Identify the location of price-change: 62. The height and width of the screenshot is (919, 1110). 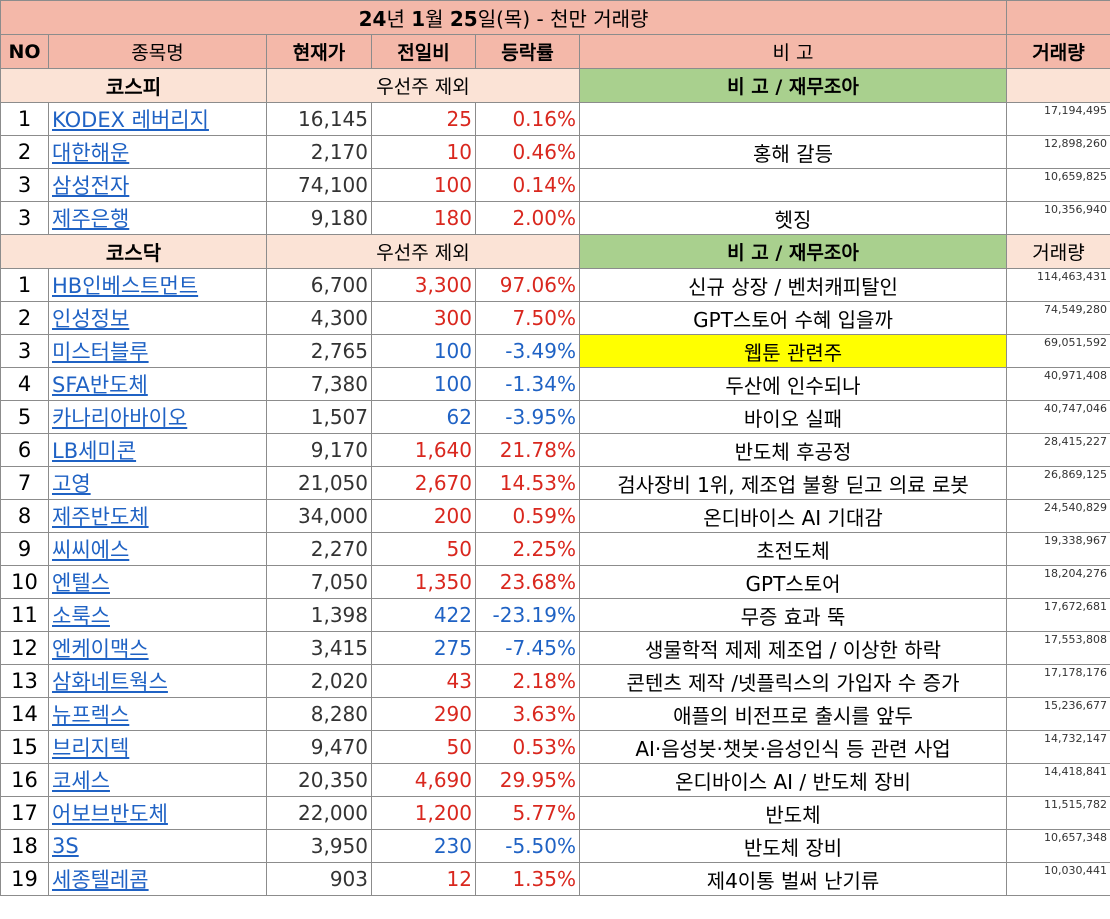
(423, 417).